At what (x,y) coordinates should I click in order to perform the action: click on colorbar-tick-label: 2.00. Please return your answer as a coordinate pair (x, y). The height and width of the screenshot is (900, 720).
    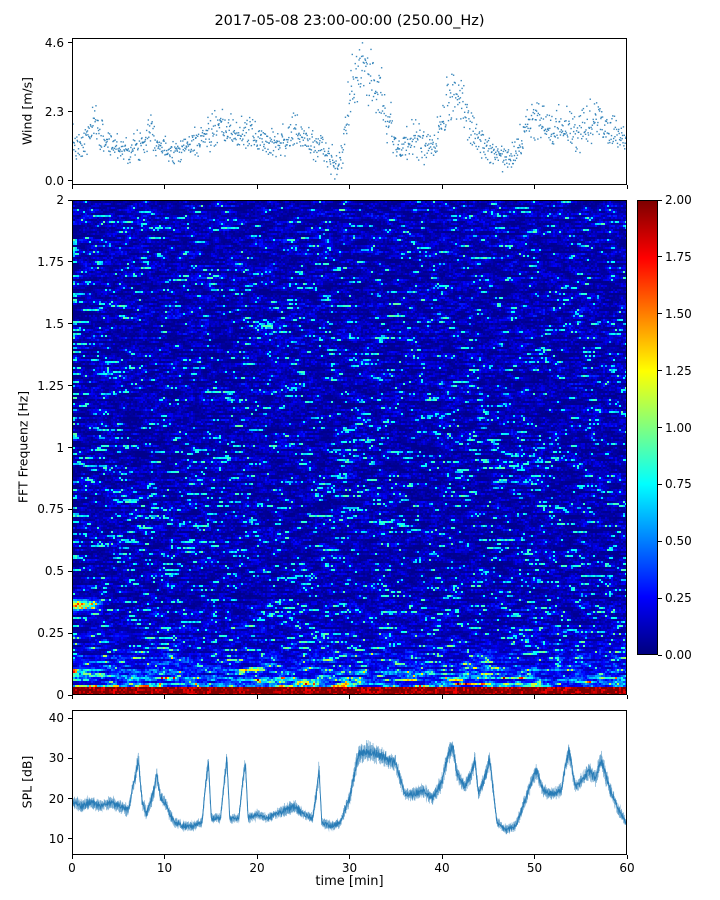
    Looking at the image, I should click on (678, 200).